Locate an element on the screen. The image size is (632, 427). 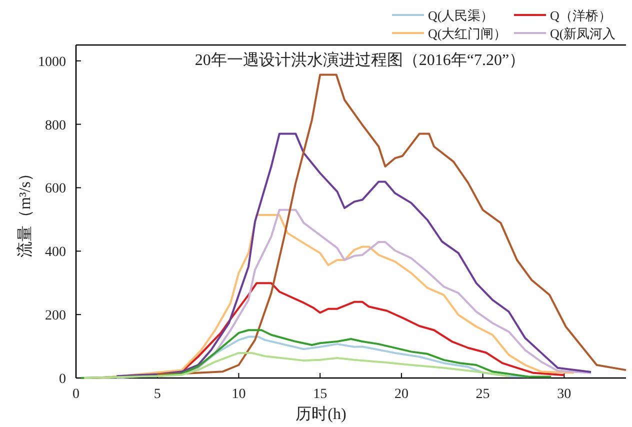
x-tick-label: 0 is located at coordinates (76, 394).